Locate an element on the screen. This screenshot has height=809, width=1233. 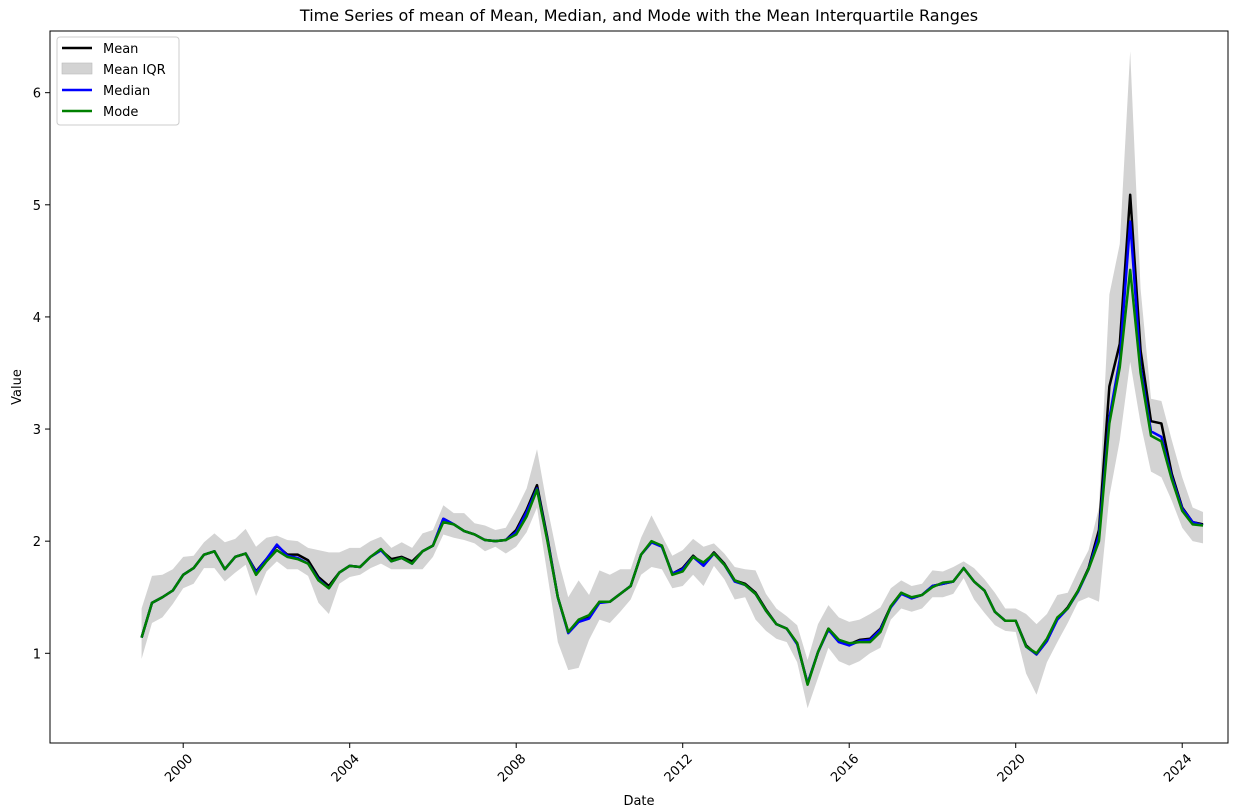
legend-label-mean: Mean is located at coordinates (120, 49).